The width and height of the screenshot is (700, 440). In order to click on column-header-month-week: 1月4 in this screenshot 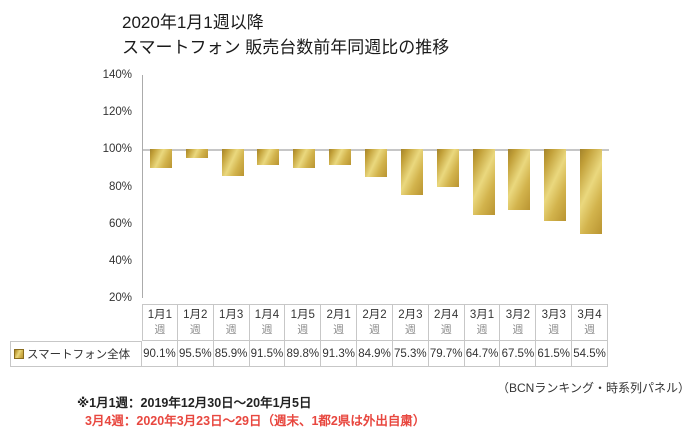, I will do `click(267, 314)`.